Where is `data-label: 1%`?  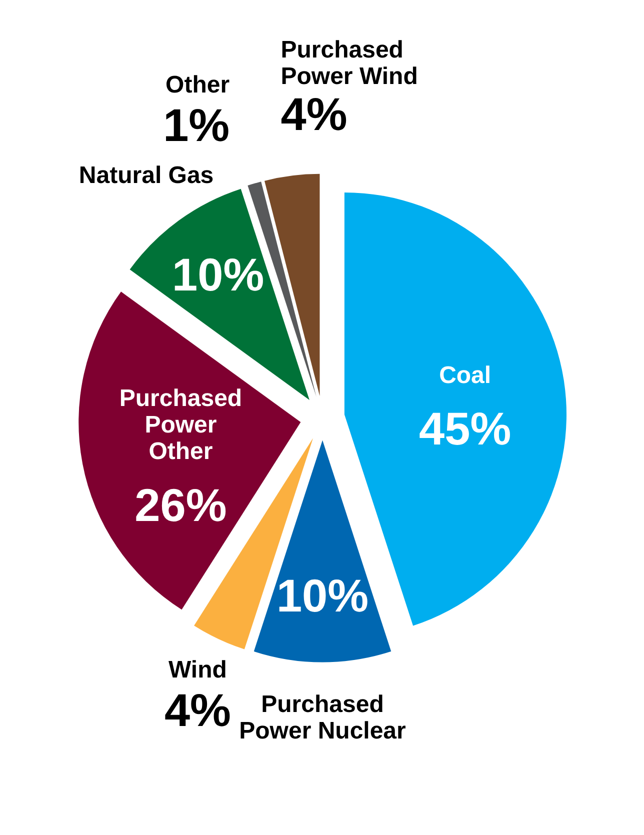
data-label: 1% is located at coordinates (196, 124).